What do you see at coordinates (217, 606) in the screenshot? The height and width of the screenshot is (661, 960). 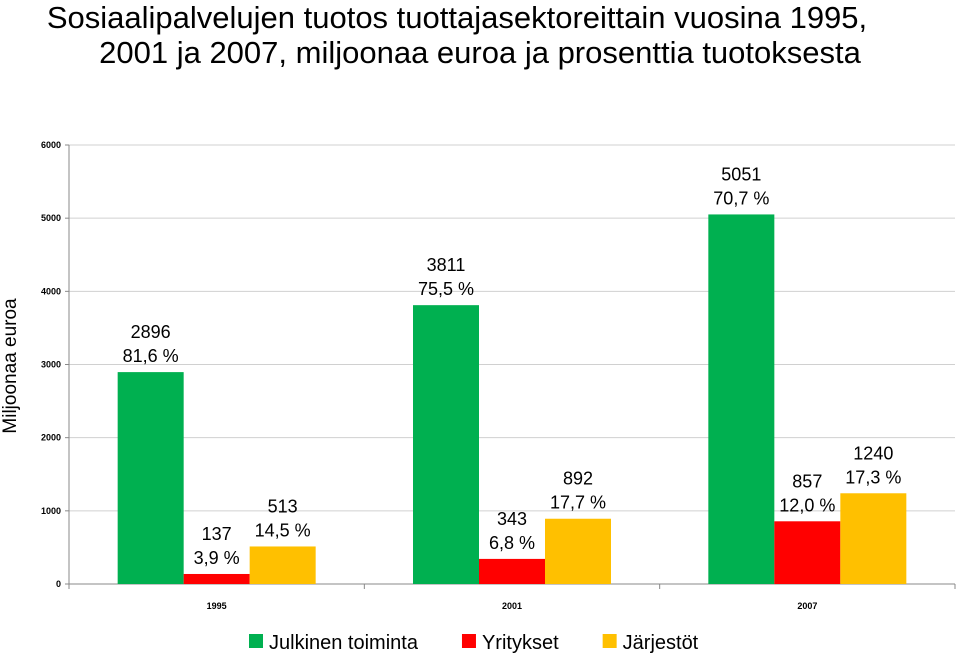 I see `x-tick-label-1995: 1995` at bounding box center [217, 606].